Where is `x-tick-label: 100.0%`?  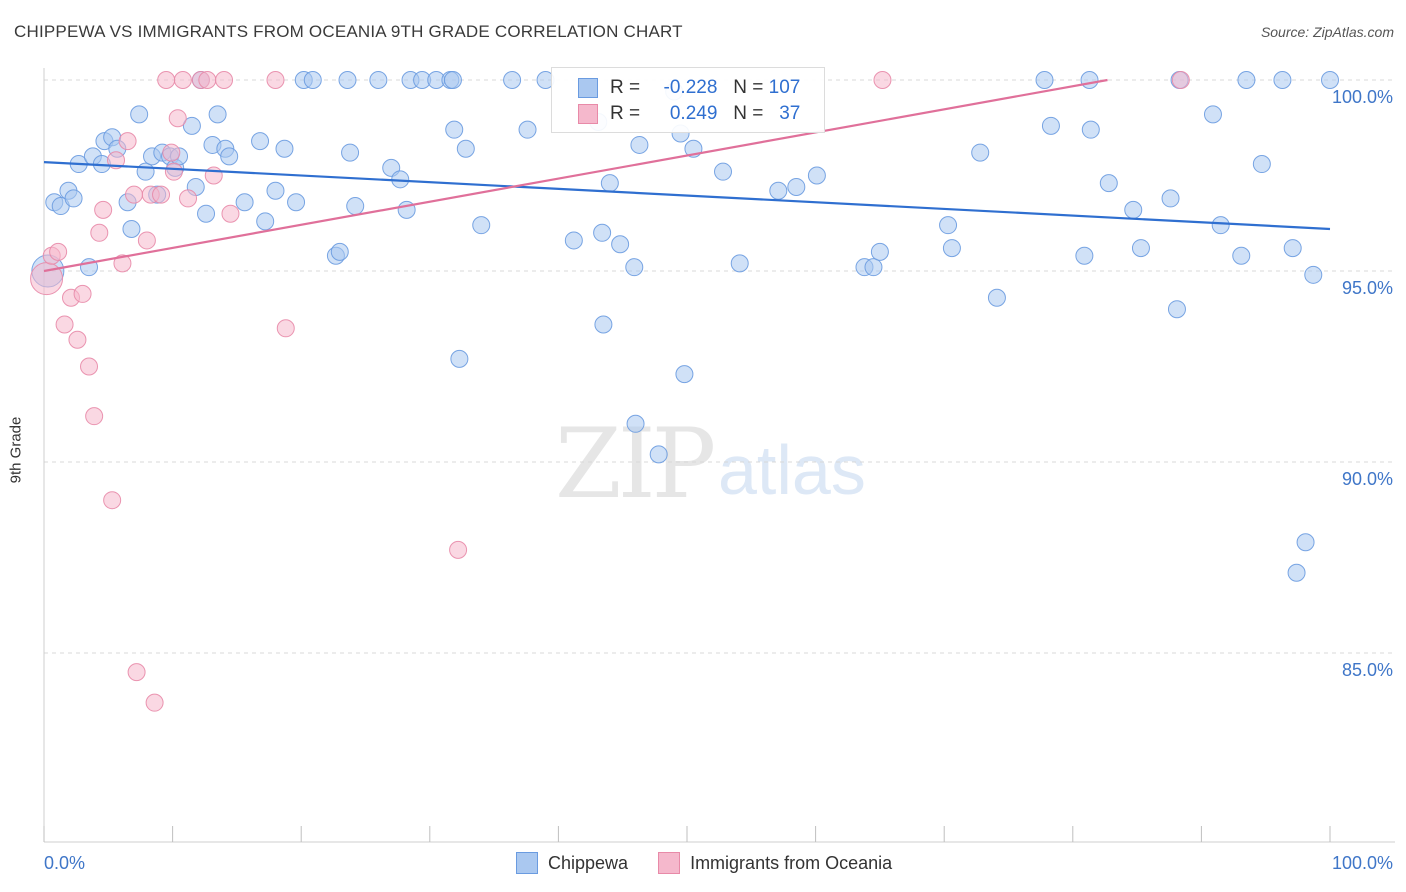 x-tick-label: 100.0% is located at coordinates (1362, 863).